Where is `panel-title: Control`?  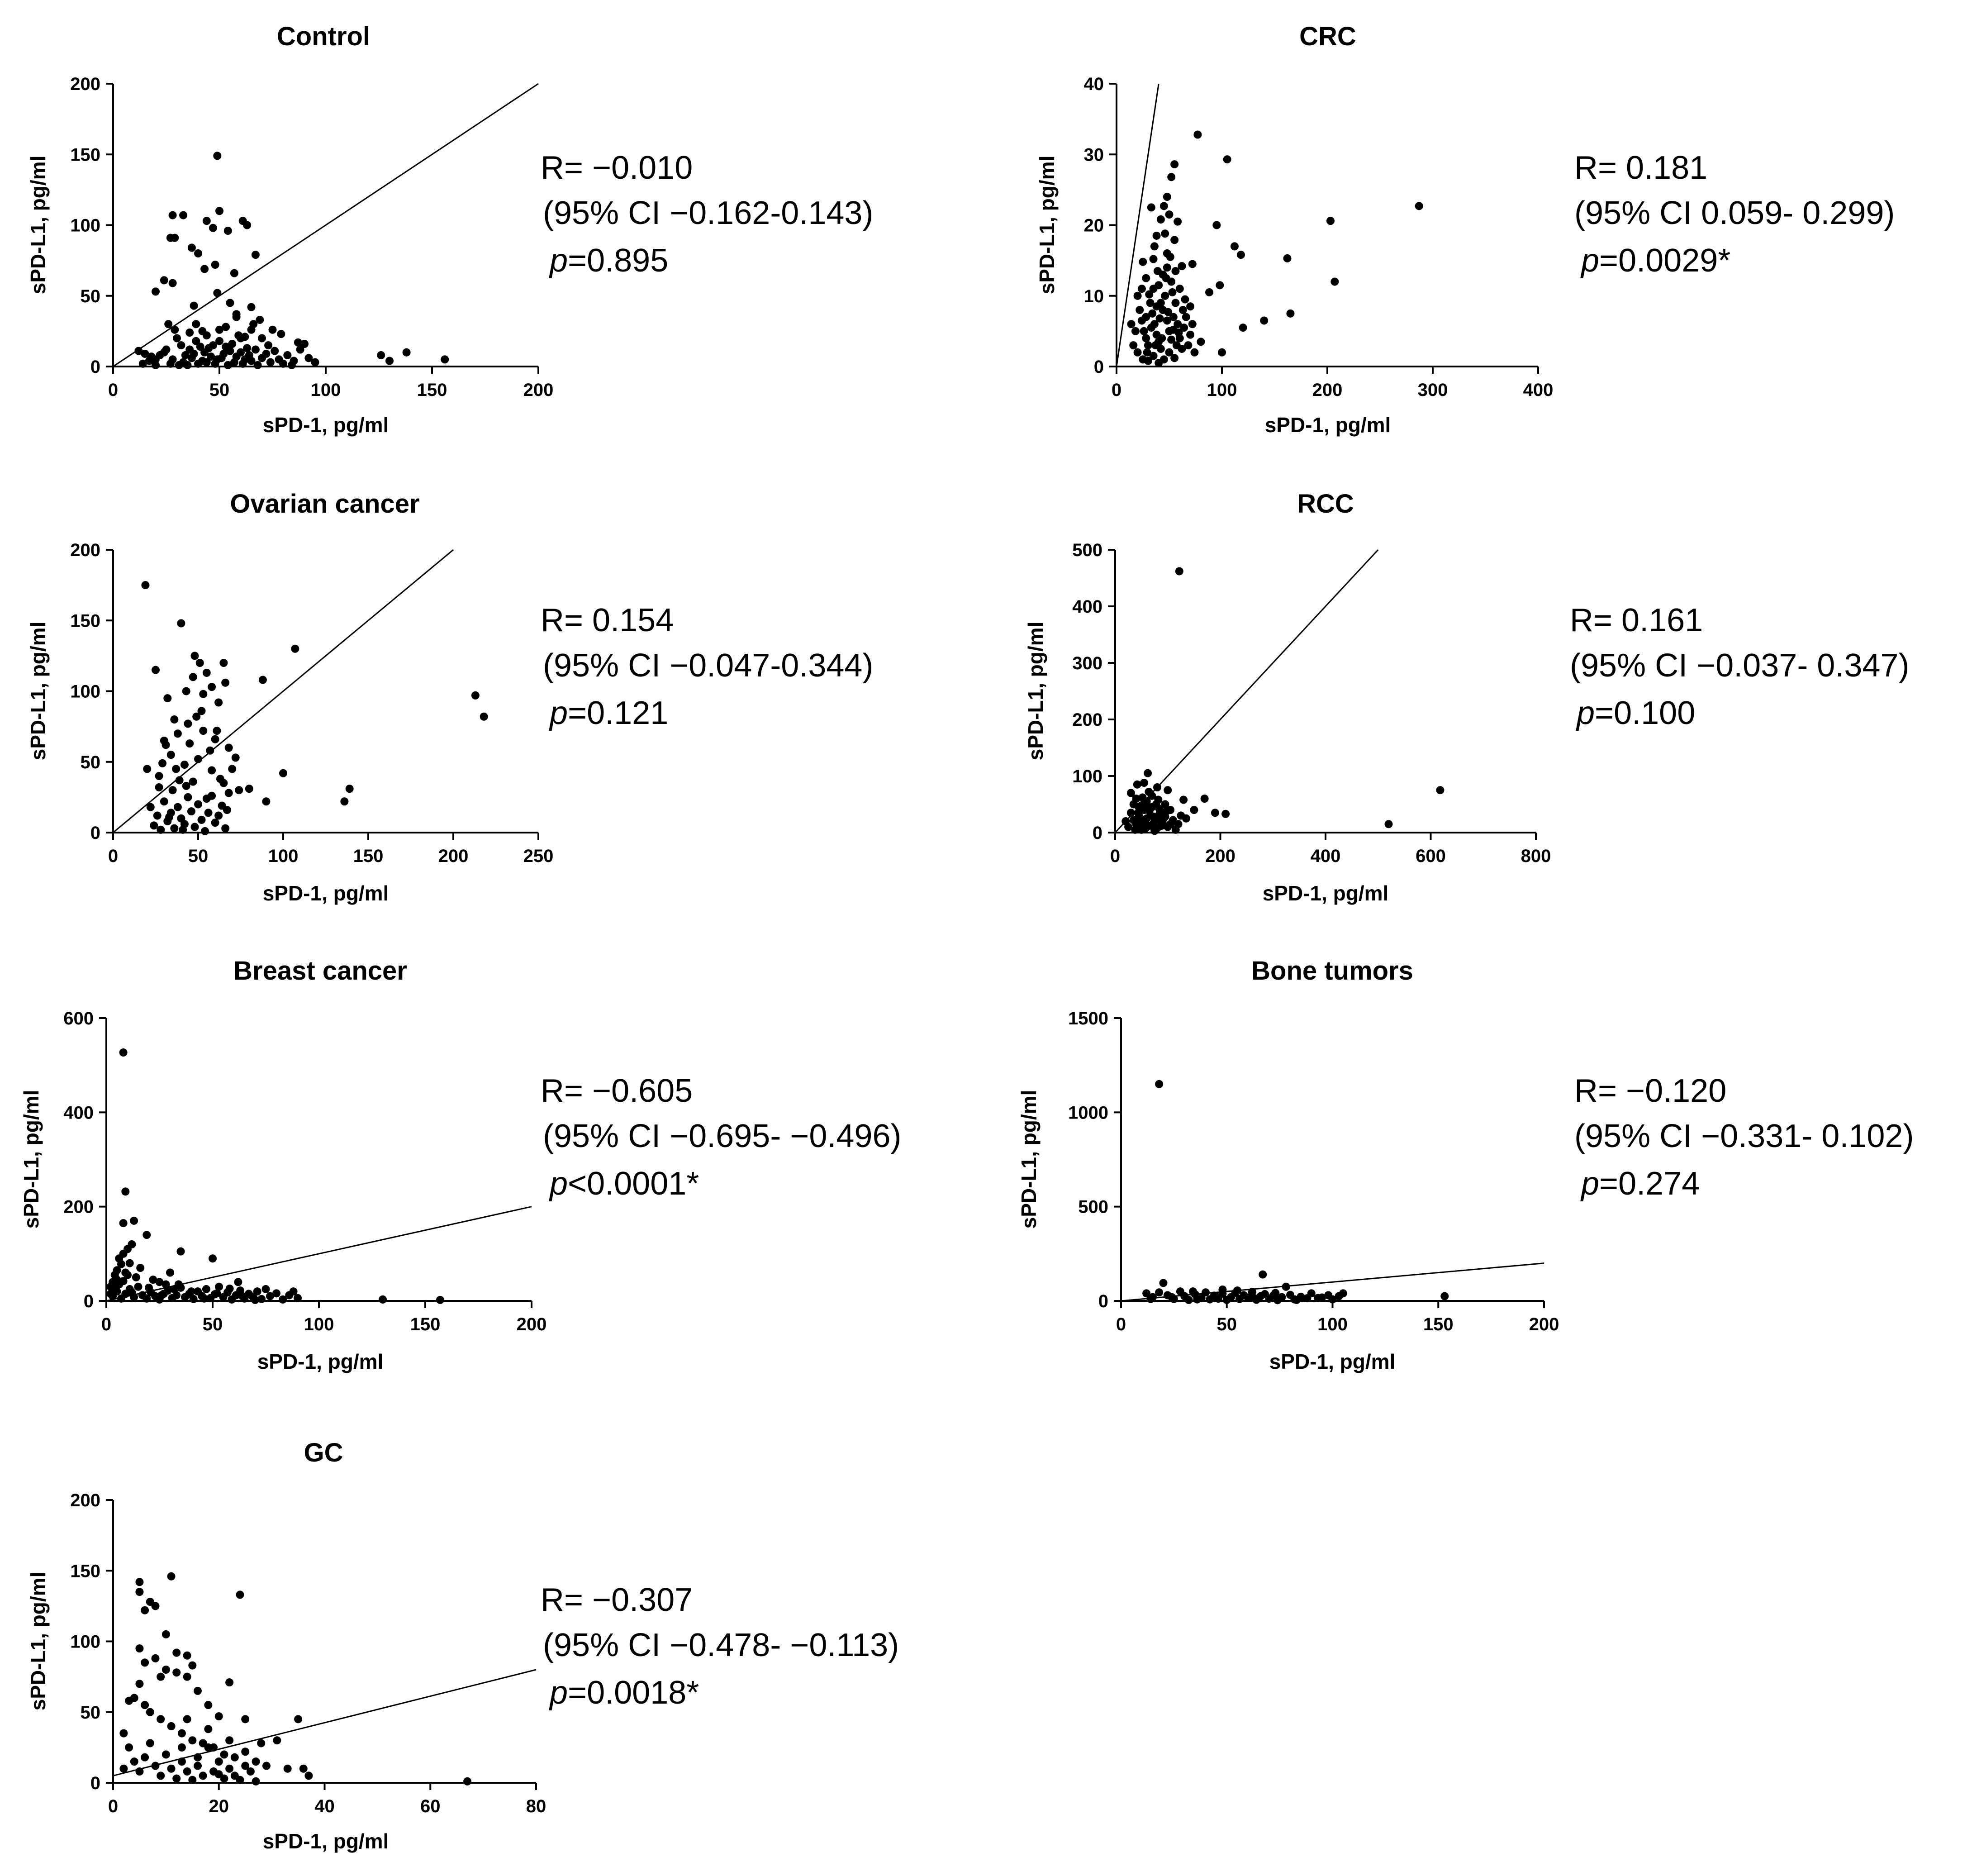
panel-title: Control is located at coordinates (323, 36).